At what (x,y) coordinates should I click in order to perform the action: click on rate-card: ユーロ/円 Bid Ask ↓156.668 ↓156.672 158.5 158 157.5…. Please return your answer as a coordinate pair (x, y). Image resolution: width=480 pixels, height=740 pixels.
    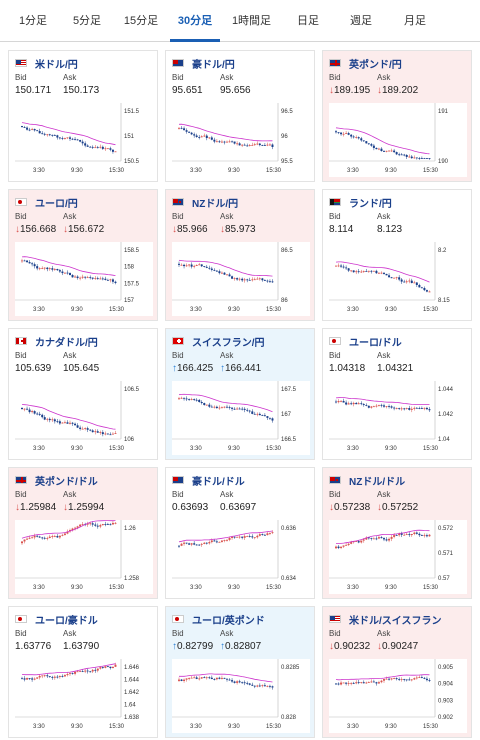
    Looking at the image, I should click on (83, 255).